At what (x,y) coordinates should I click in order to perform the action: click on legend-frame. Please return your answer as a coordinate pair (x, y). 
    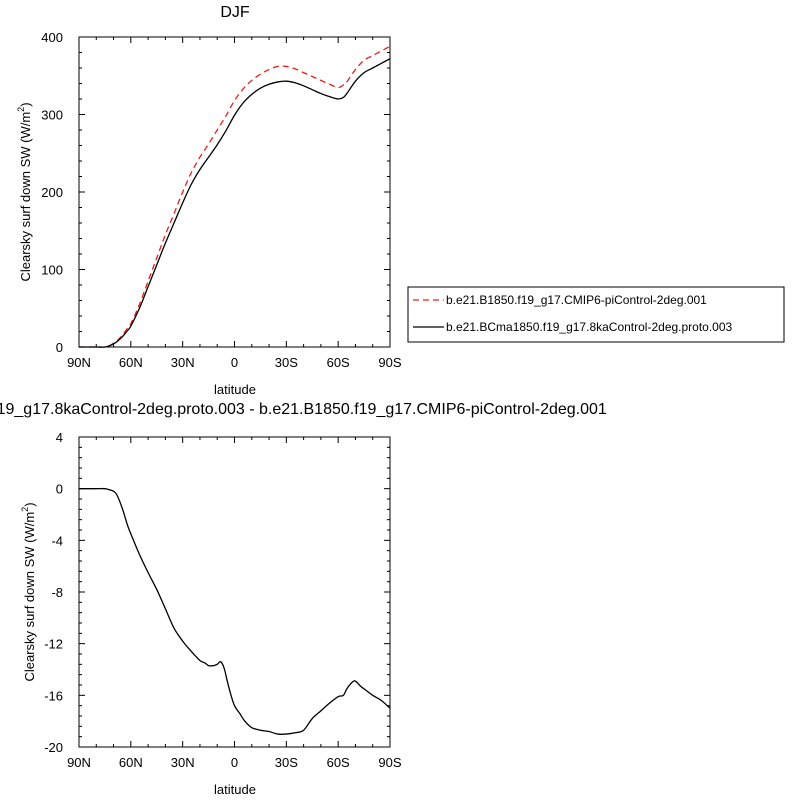
    Looking at the image, I should click on (596, 314).